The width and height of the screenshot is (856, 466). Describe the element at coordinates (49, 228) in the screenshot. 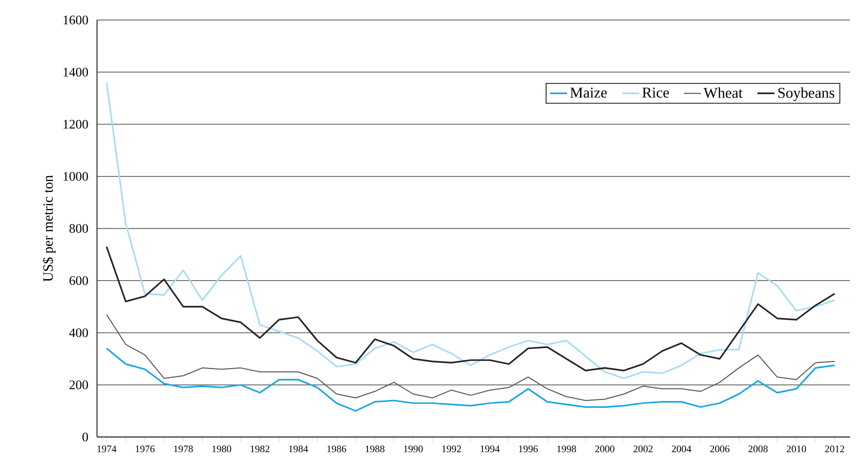

I see `y-axis-title: US$ per metric ton` at that location.